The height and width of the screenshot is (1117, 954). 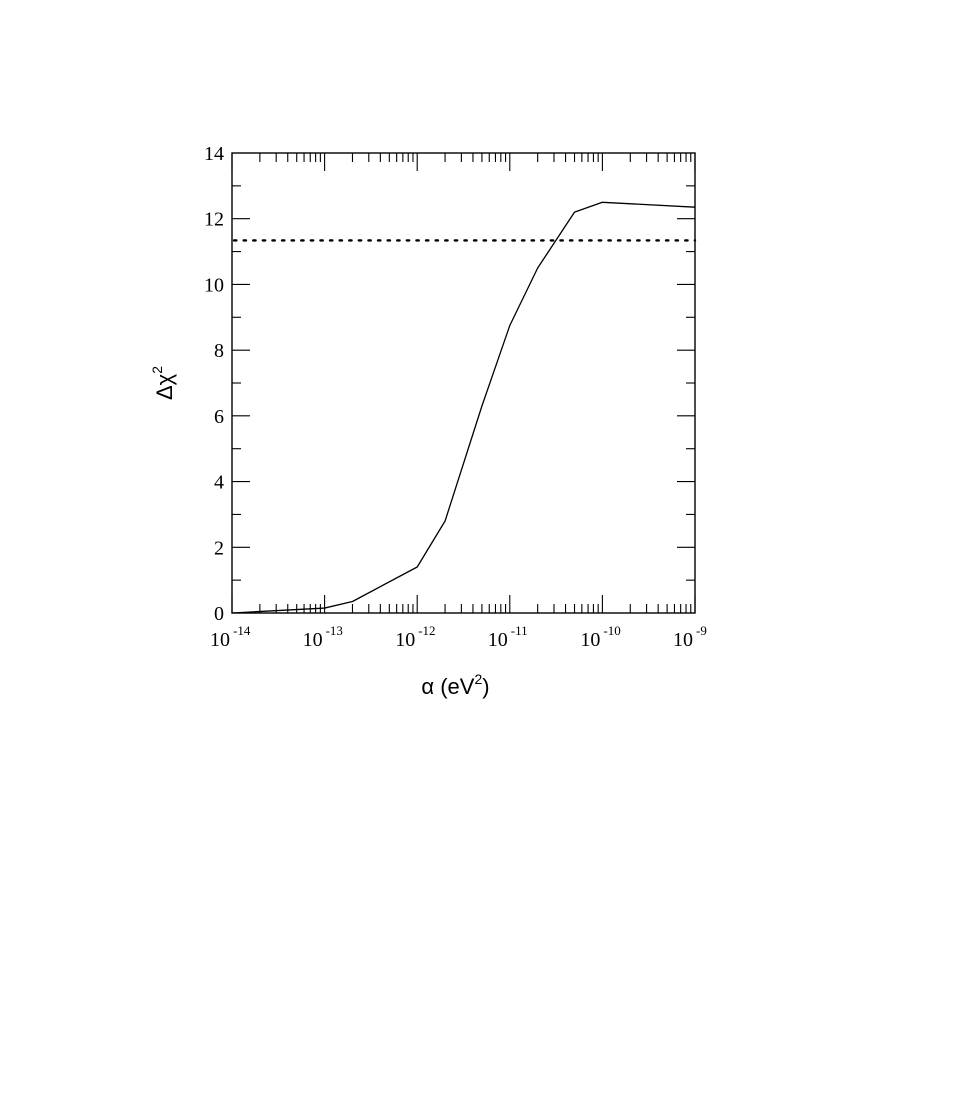 I want to click on x-axis-label: α (eV2), so click(x=455, y=685).